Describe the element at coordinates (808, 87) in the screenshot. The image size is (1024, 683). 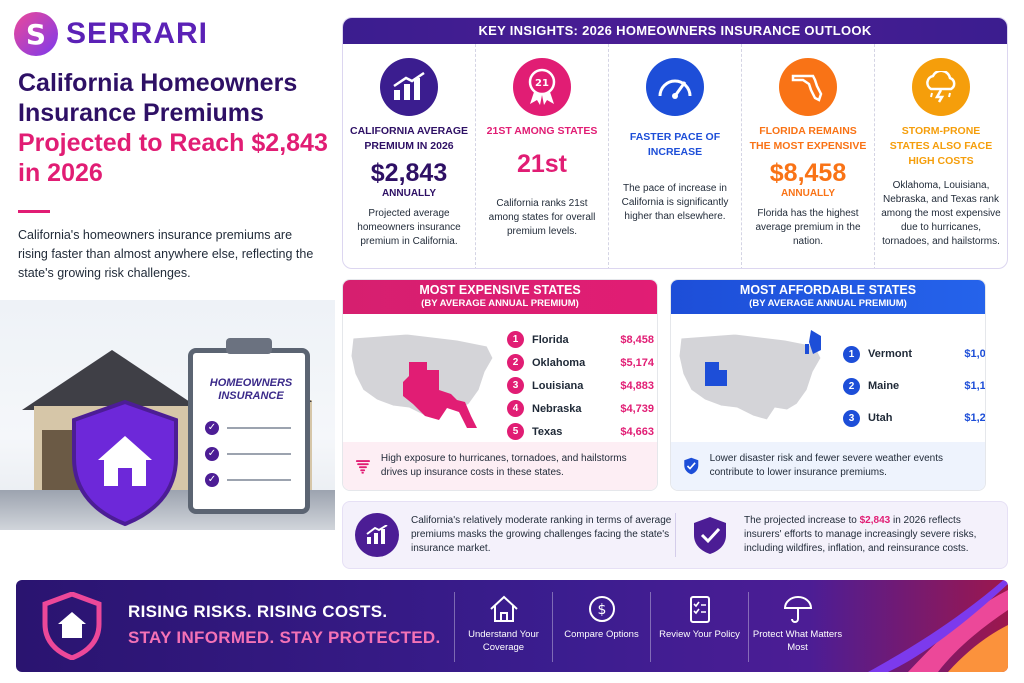
I see `florida-map-icon` at that location.